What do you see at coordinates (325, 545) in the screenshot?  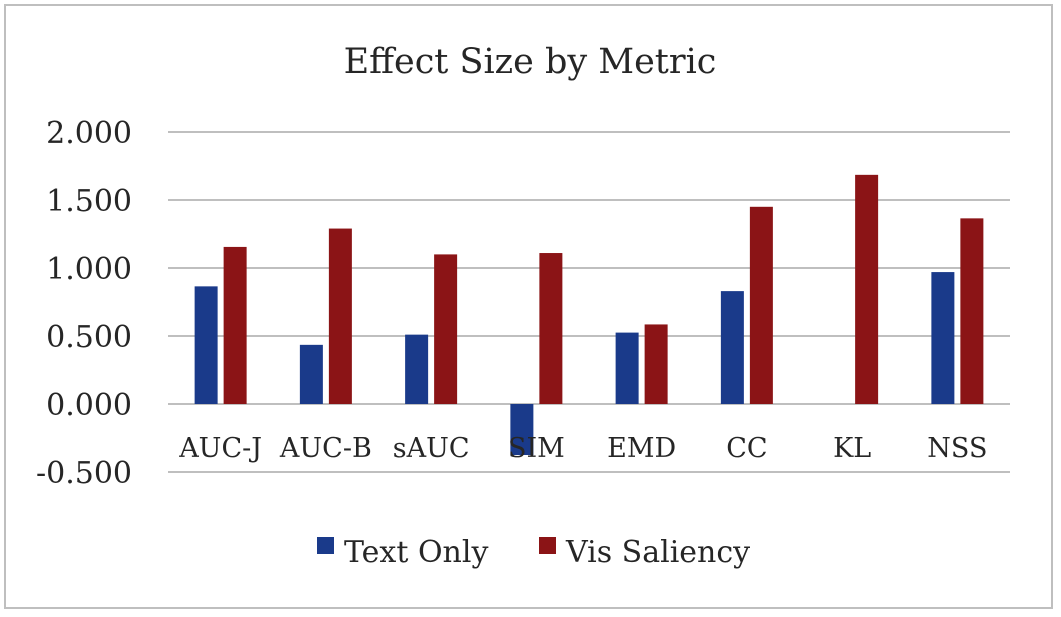 I see `legend-swatch-text-only` at bounding box center [325, 545].